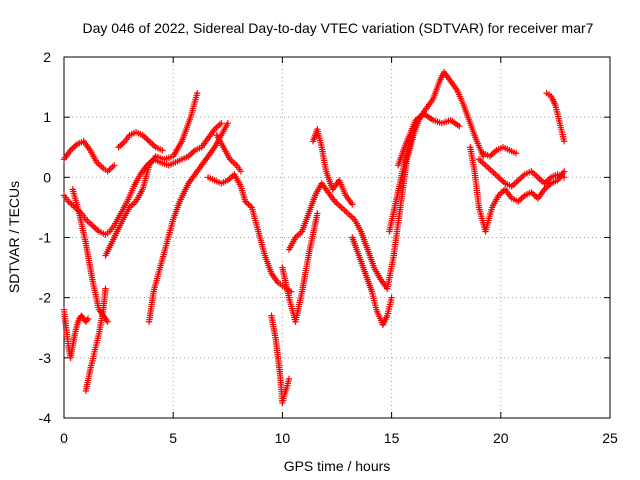 This screenshot has height=480, width=640. I want to click on y-tick-label: 0, so click(47, 177).